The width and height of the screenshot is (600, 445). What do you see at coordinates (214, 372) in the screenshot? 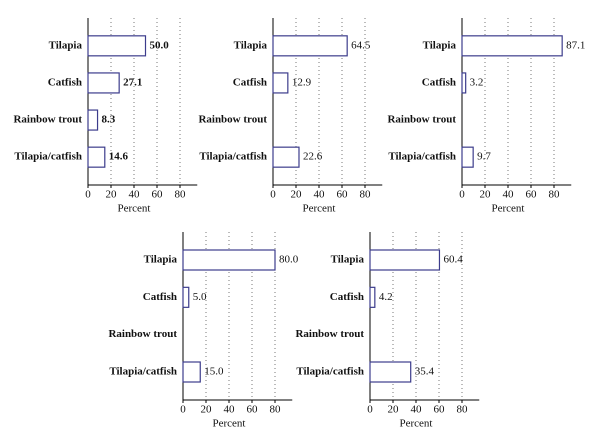
I see `value-label: 15.0` at bounding box center [214, 372].